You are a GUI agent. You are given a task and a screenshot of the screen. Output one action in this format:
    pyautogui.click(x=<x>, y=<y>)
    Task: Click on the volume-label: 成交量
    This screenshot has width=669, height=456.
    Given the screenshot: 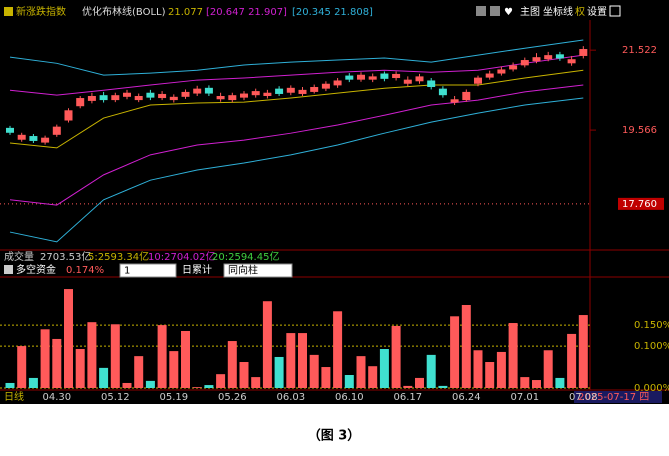 What is the action you would take?
    pyautogui.click(x=19, y=256)
    